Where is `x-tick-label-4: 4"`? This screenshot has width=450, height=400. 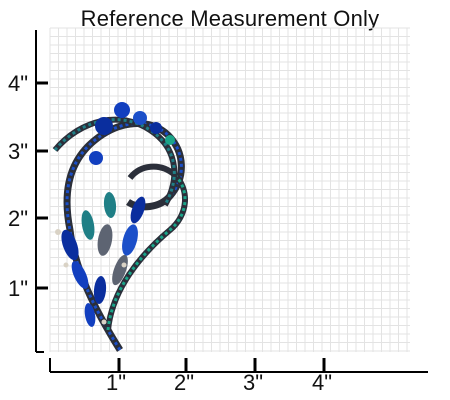 x-tick-label-4: 4" is located at coordinates (322, 382).